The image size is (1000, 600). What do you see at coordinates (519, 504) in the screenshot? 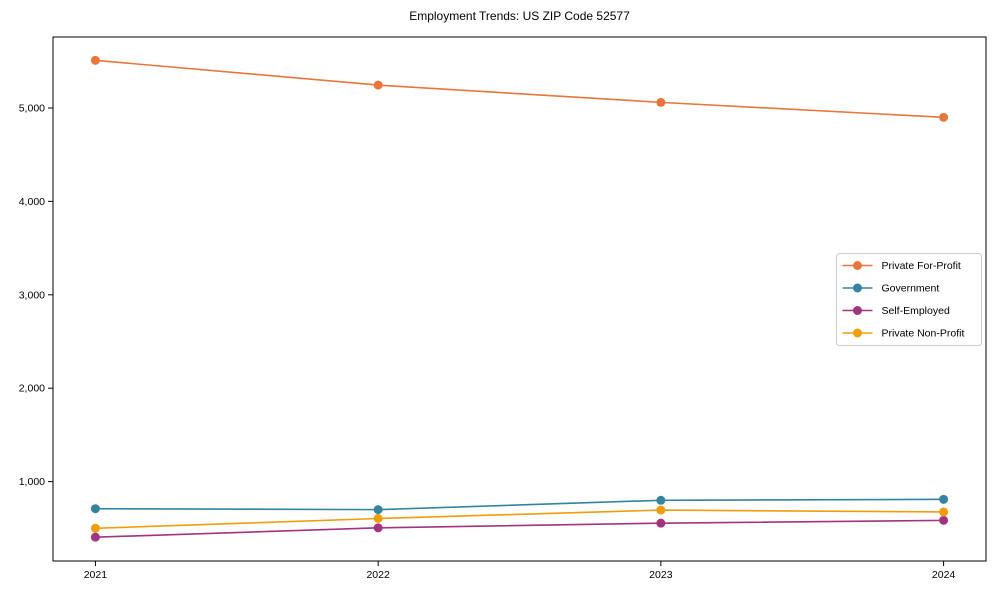
I see `series-line-government` at bounding box center [519, 504].